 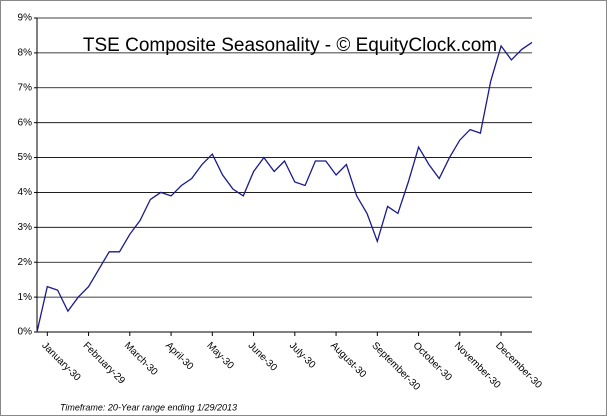 What do you see at coordinates (25, 227) in the screenshot?
I see `y-tick-label: 3%` at bounding box center [25, 227].